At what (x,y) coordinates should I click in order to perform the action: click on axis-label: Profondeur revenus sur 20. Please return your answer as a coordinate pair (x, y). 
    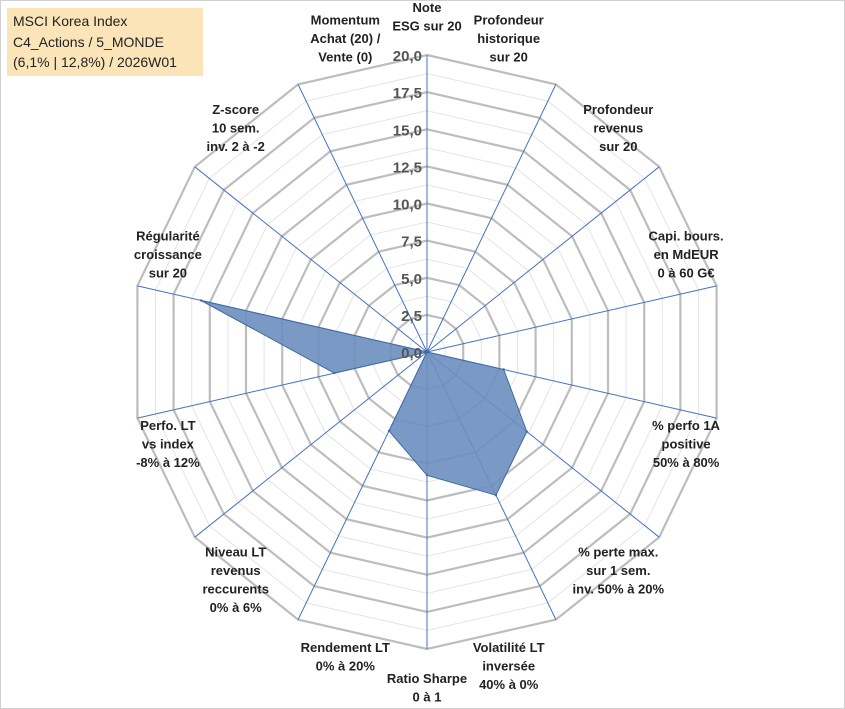
    Looking at the image, I should click on (618, 128).